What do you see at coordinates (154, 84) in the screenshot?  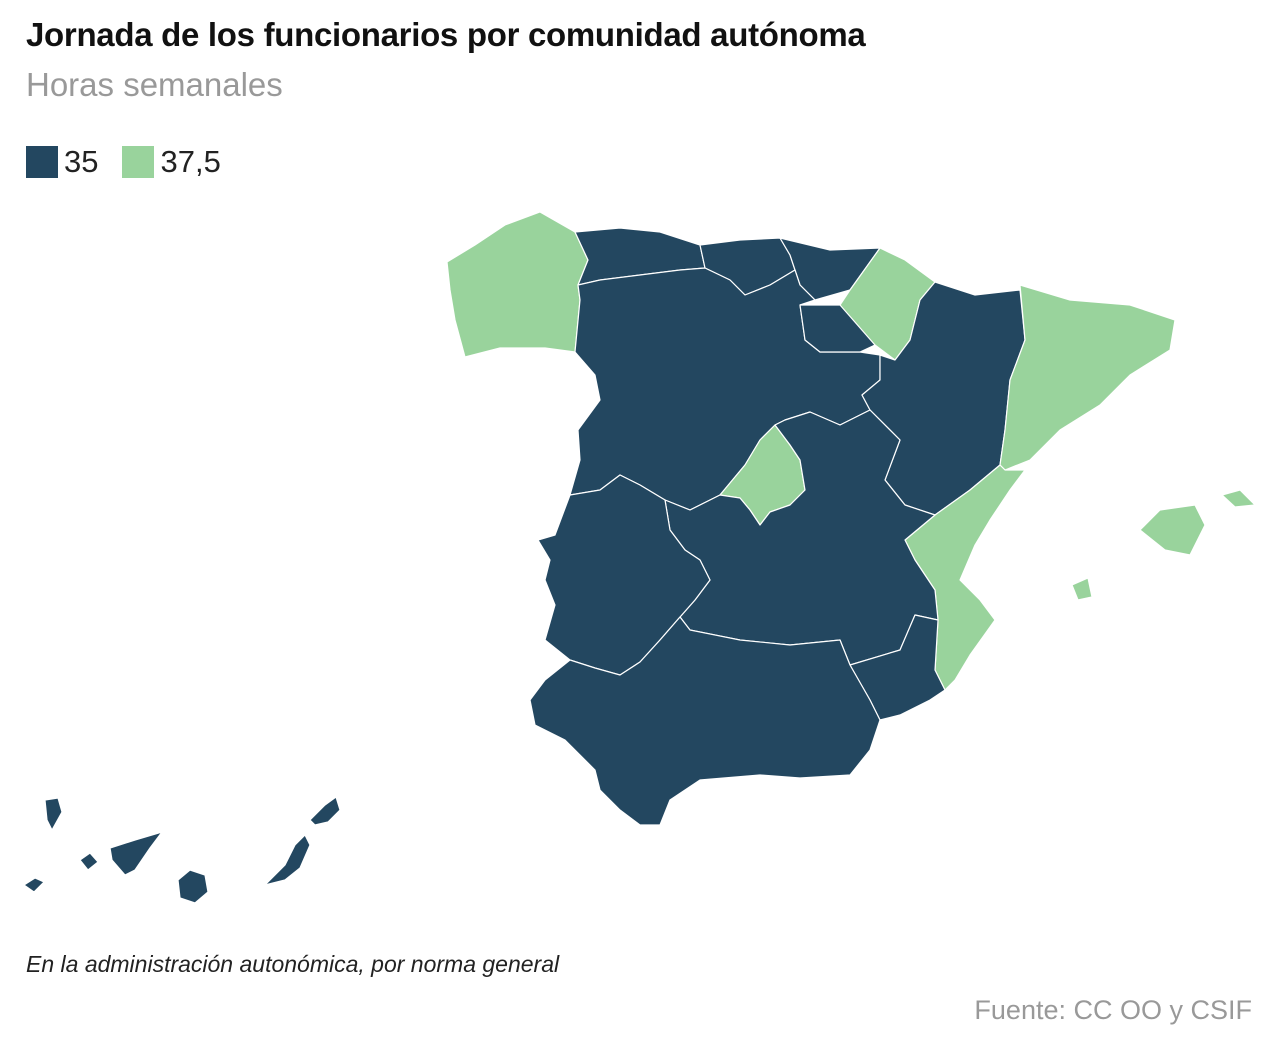 I see `chart-subtitle: Horas semanales` at bounding box center [154, 84].